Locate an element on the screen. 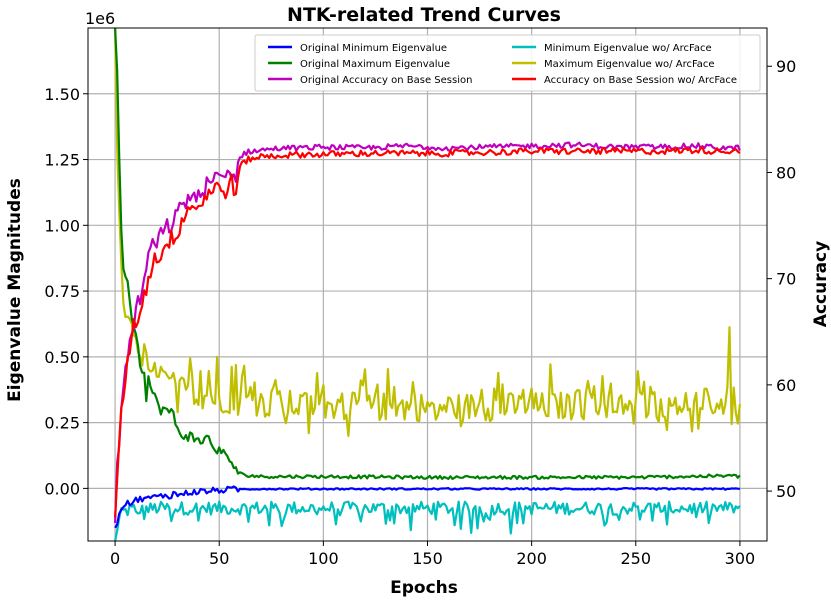  y-right-tick-label: 80 is located at coordinates (786, 172).